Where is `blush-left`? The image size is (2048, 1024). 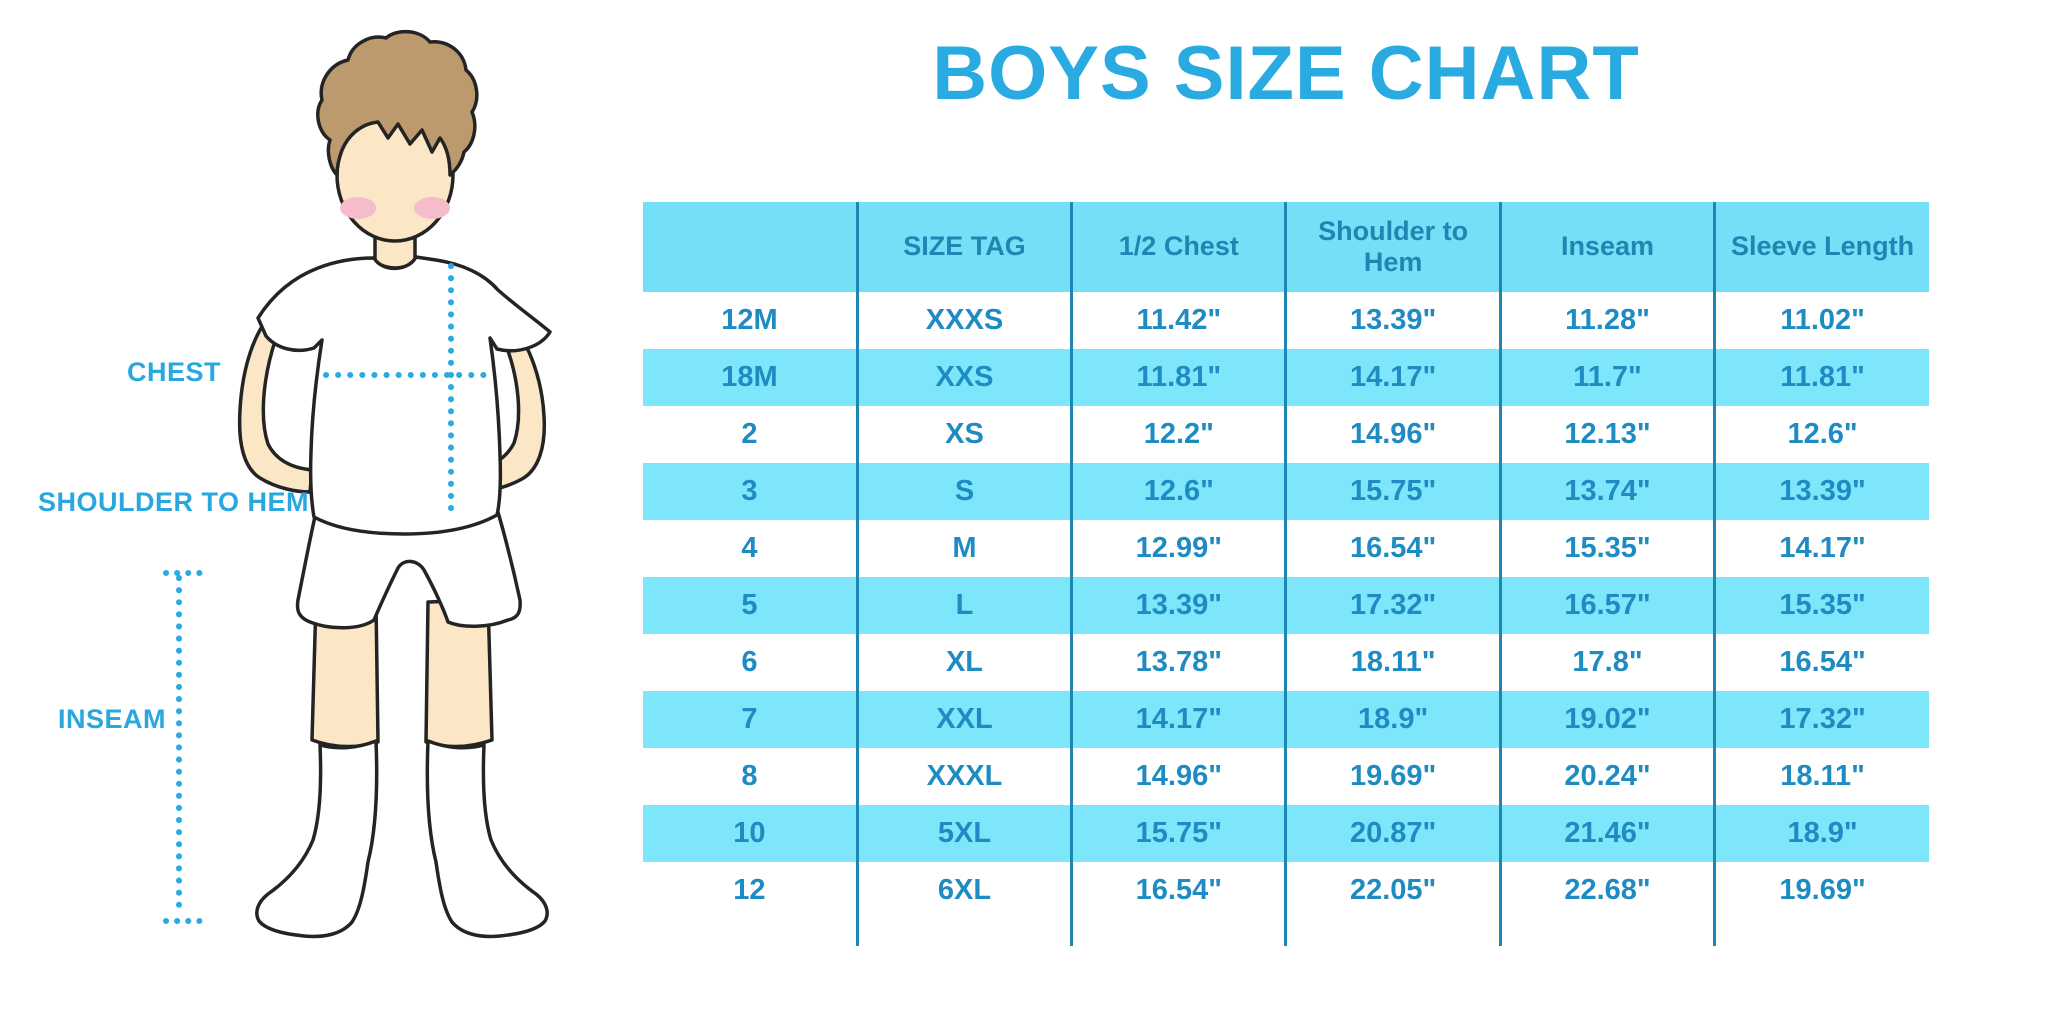
blush-left is located at coordinates (358, 208).